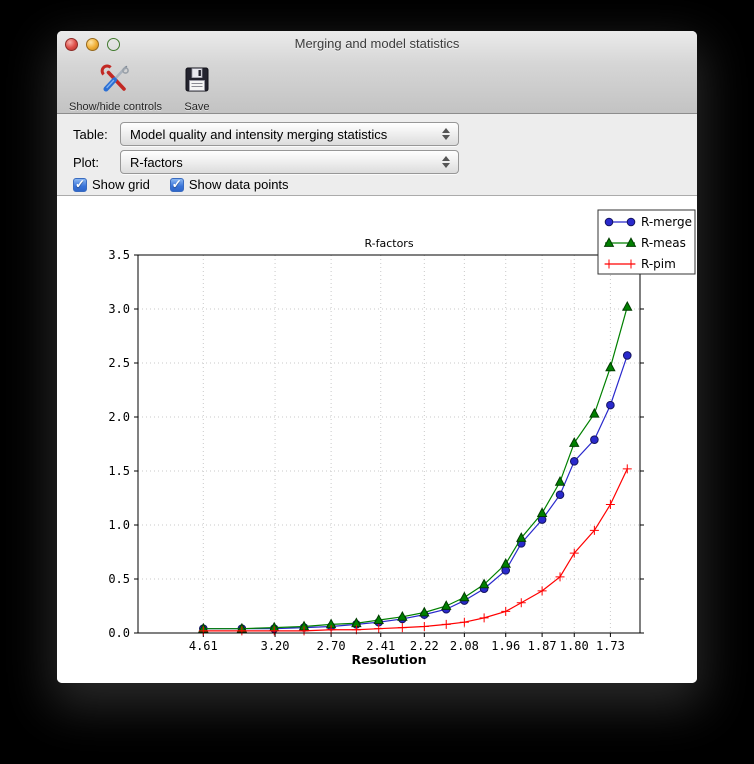  Describe the element at coordinates (119, 525) in the screenshot. I see `y-tick-label: 1.0` at that location.